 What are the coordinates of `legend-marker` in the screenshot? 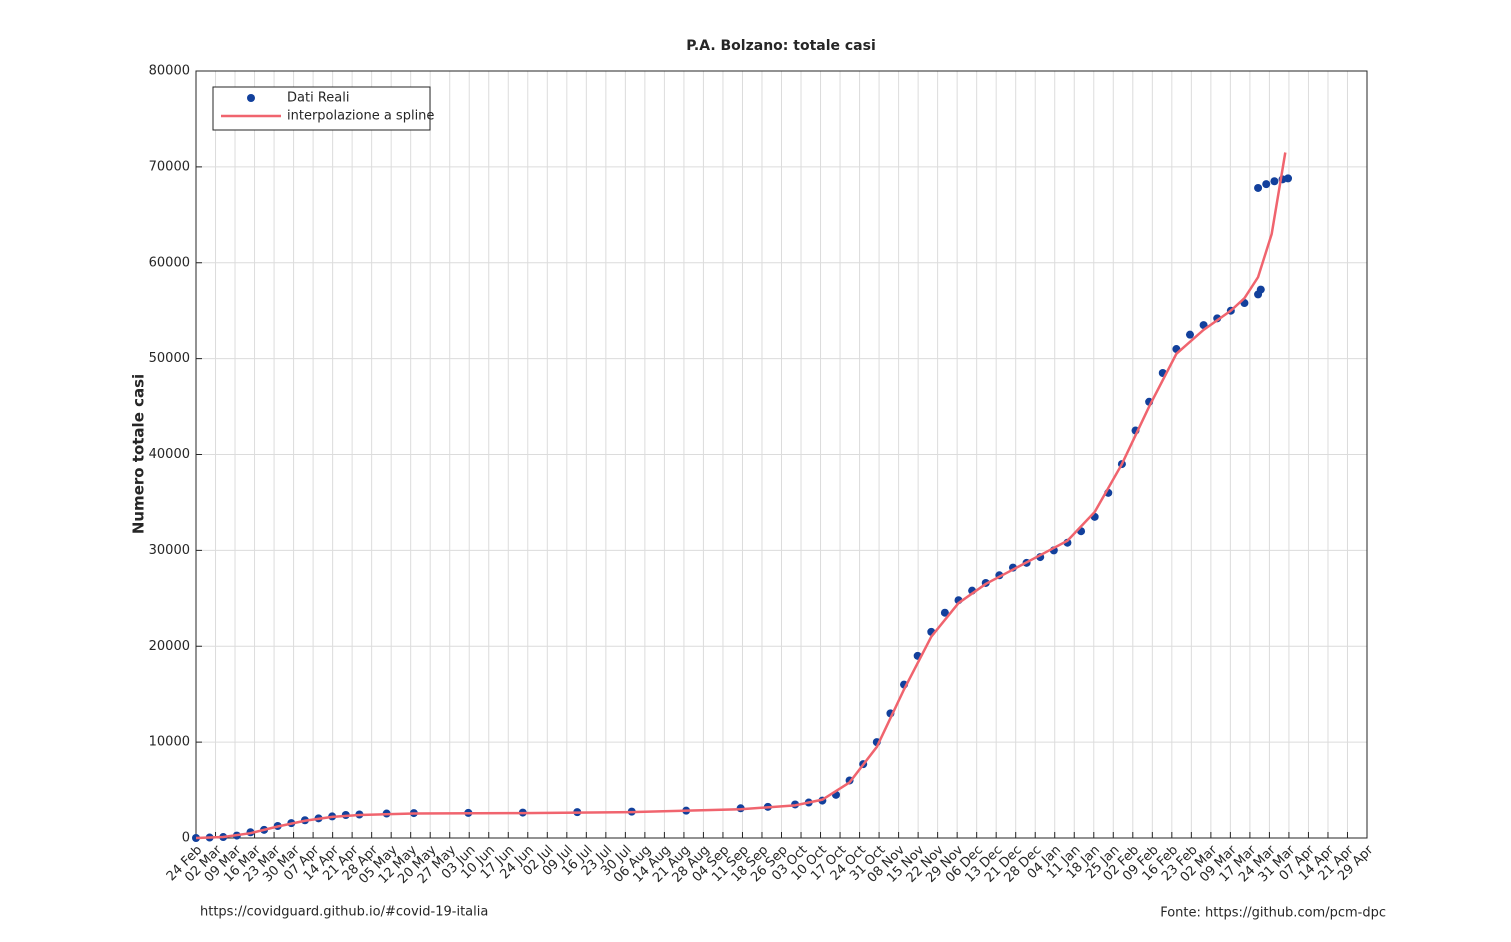 It's located at (251, 98).